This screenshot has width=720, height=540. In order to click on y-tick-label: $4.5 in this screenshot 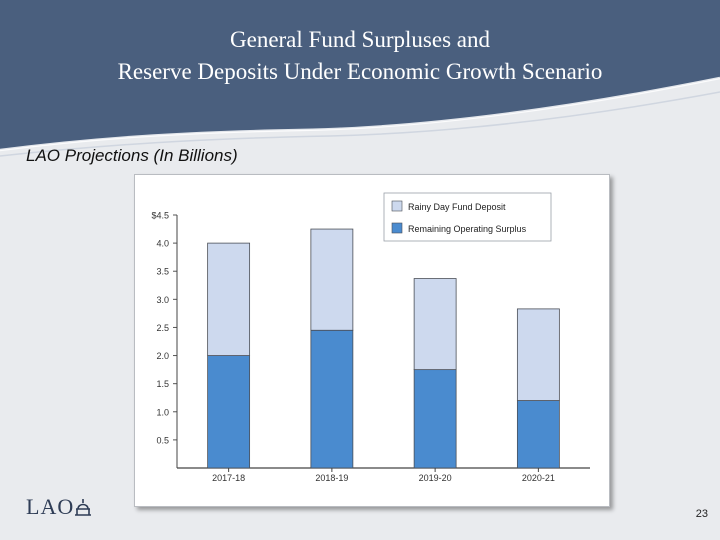, I will do `click(160, 216)`.